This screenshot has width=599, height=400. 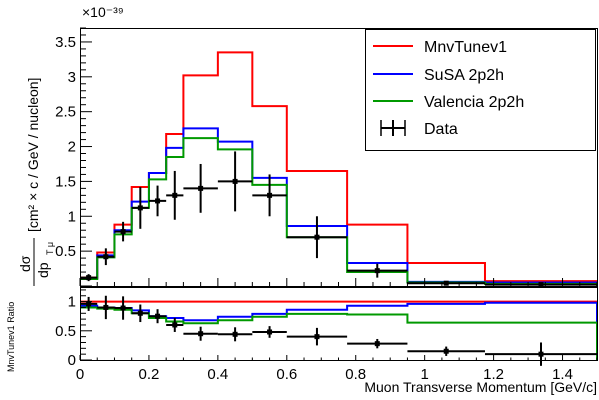 I want to click on main-y-tick-label: 0.5, so click(x=65, y=251).